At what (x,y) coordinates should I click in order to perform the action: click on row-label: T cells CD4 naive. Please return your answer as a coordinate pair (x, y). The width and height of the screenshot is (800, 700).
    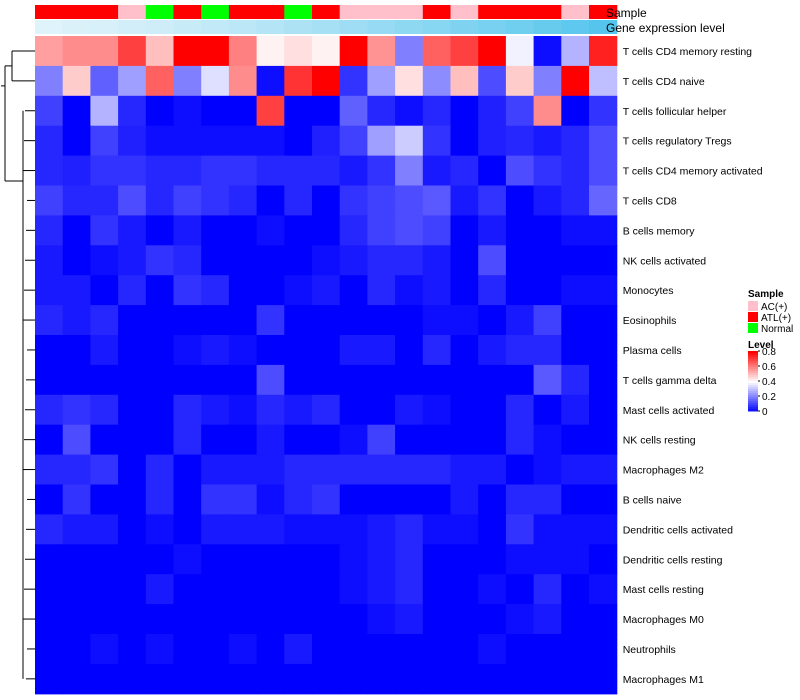
    Looking at the image, I should click on (664, 82).